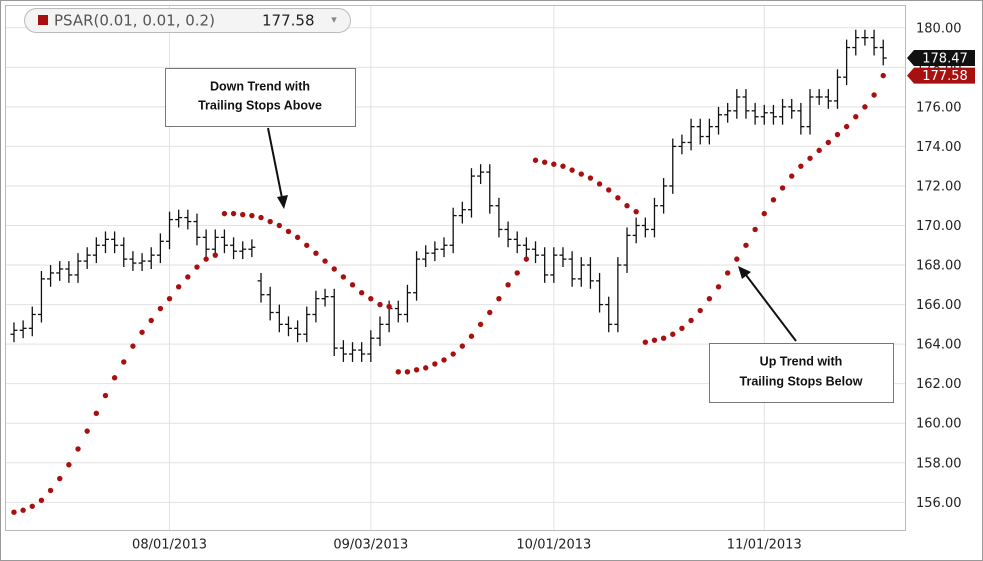 Image resolution: width=983 pixels, height=561 pixels. What do you see at coordinates (939, 463) in the screenshot?
I see `y-tick-label: 158.00` at bounding box center [939, 463].